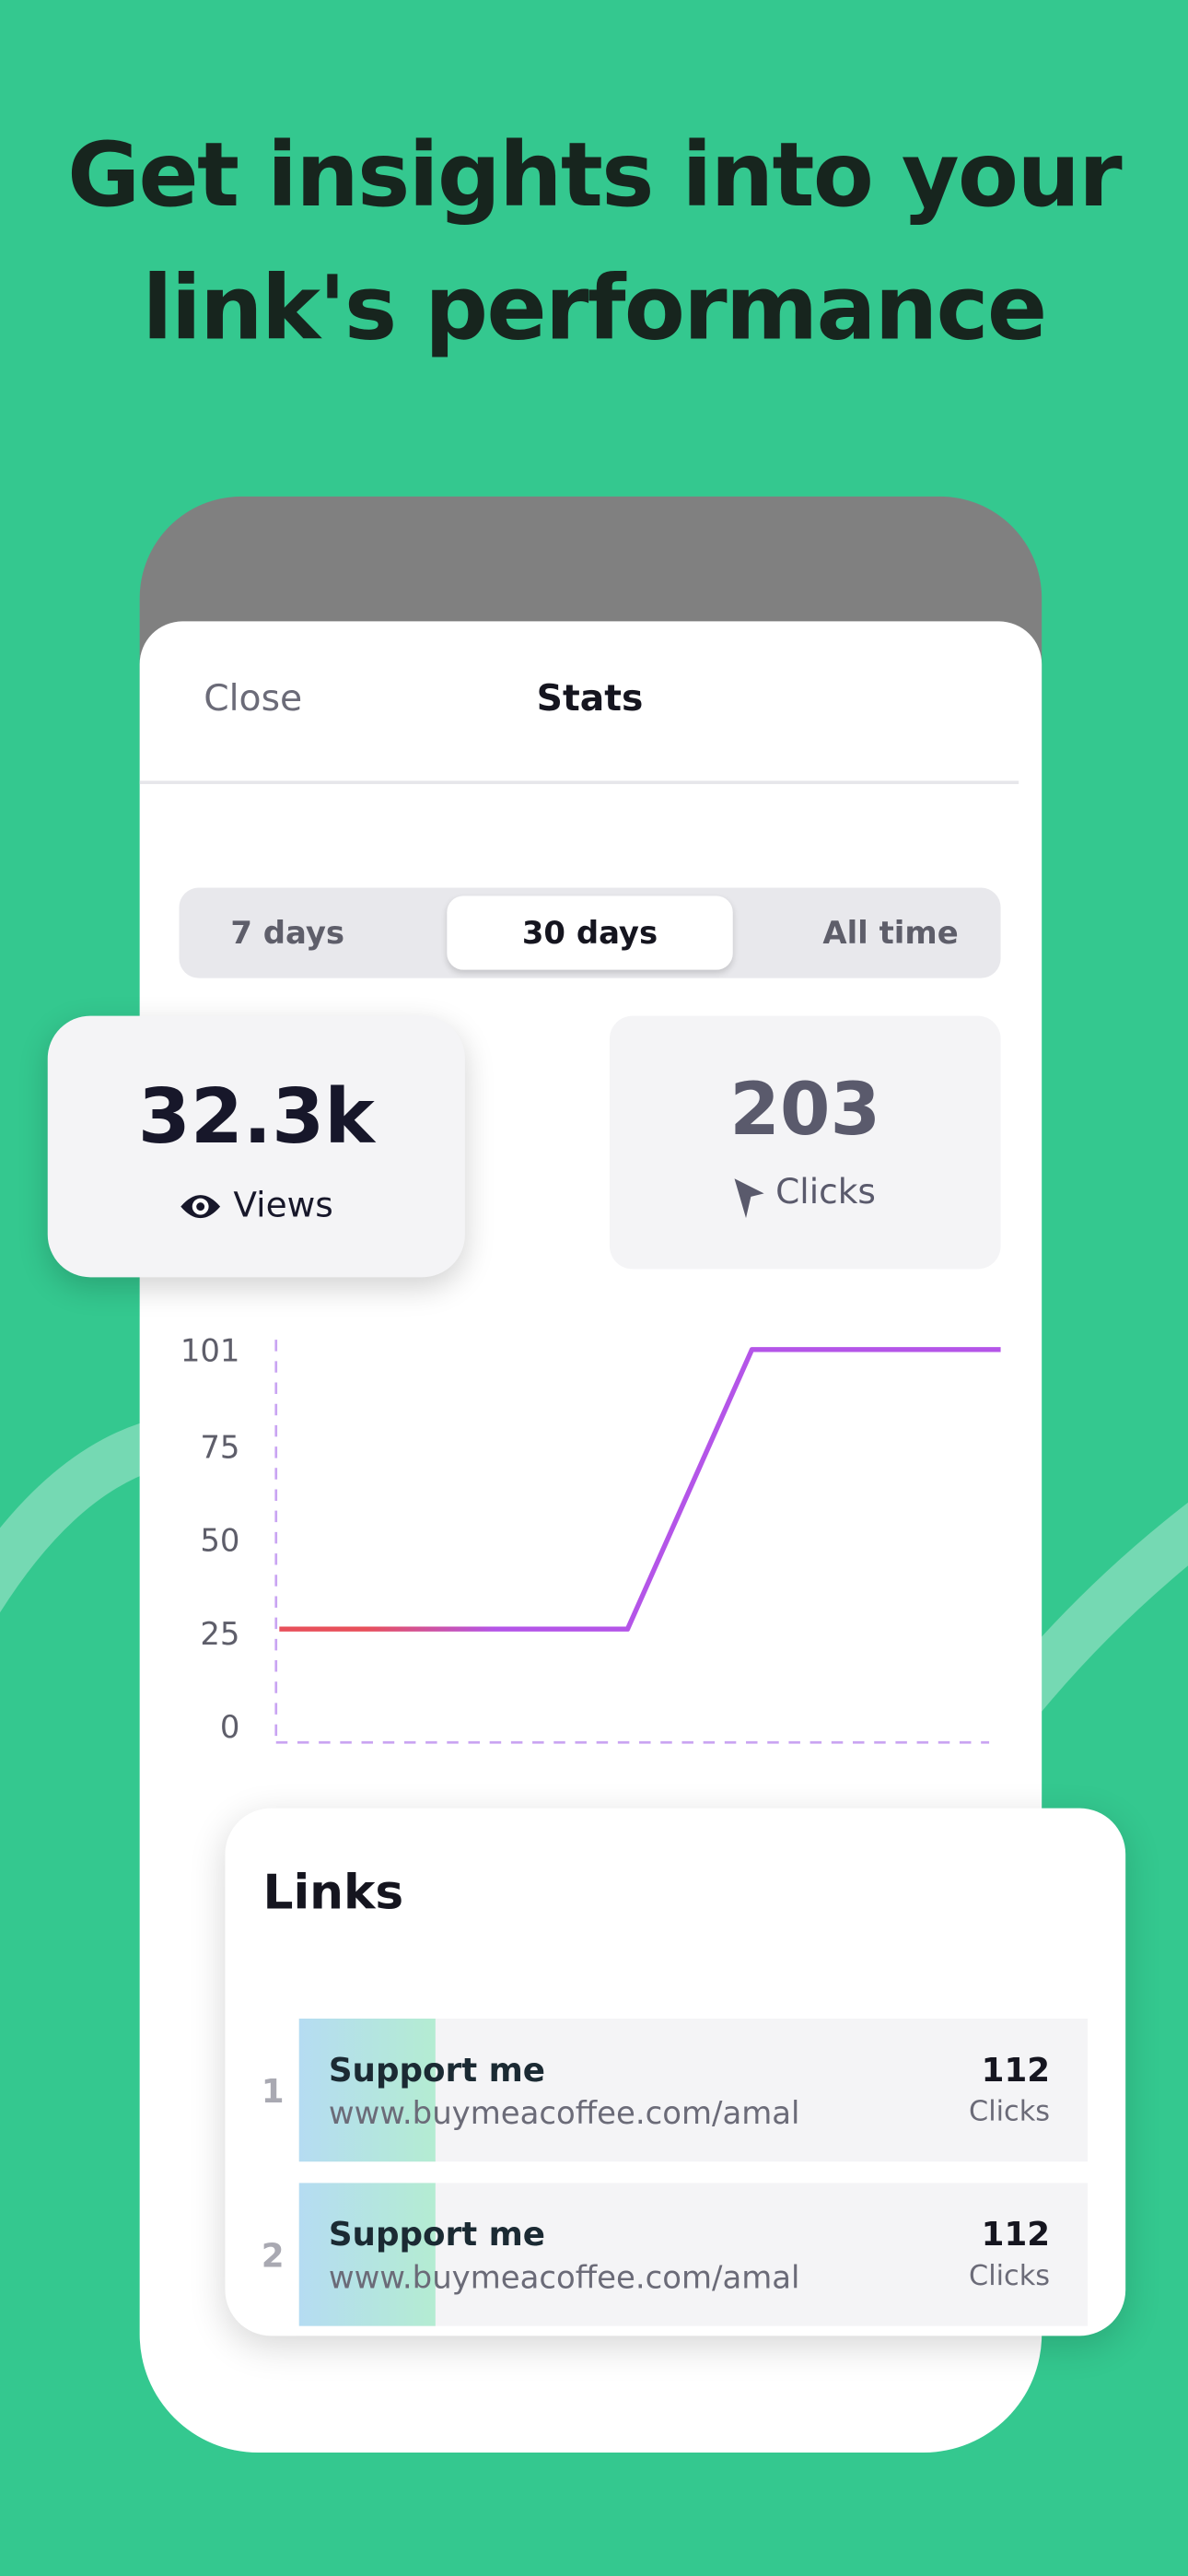 The width and height of the screenshot is (1188, 2576). Describe the element at coordinates (640, 1489) in the screenshot. I see `data-line` at that location.